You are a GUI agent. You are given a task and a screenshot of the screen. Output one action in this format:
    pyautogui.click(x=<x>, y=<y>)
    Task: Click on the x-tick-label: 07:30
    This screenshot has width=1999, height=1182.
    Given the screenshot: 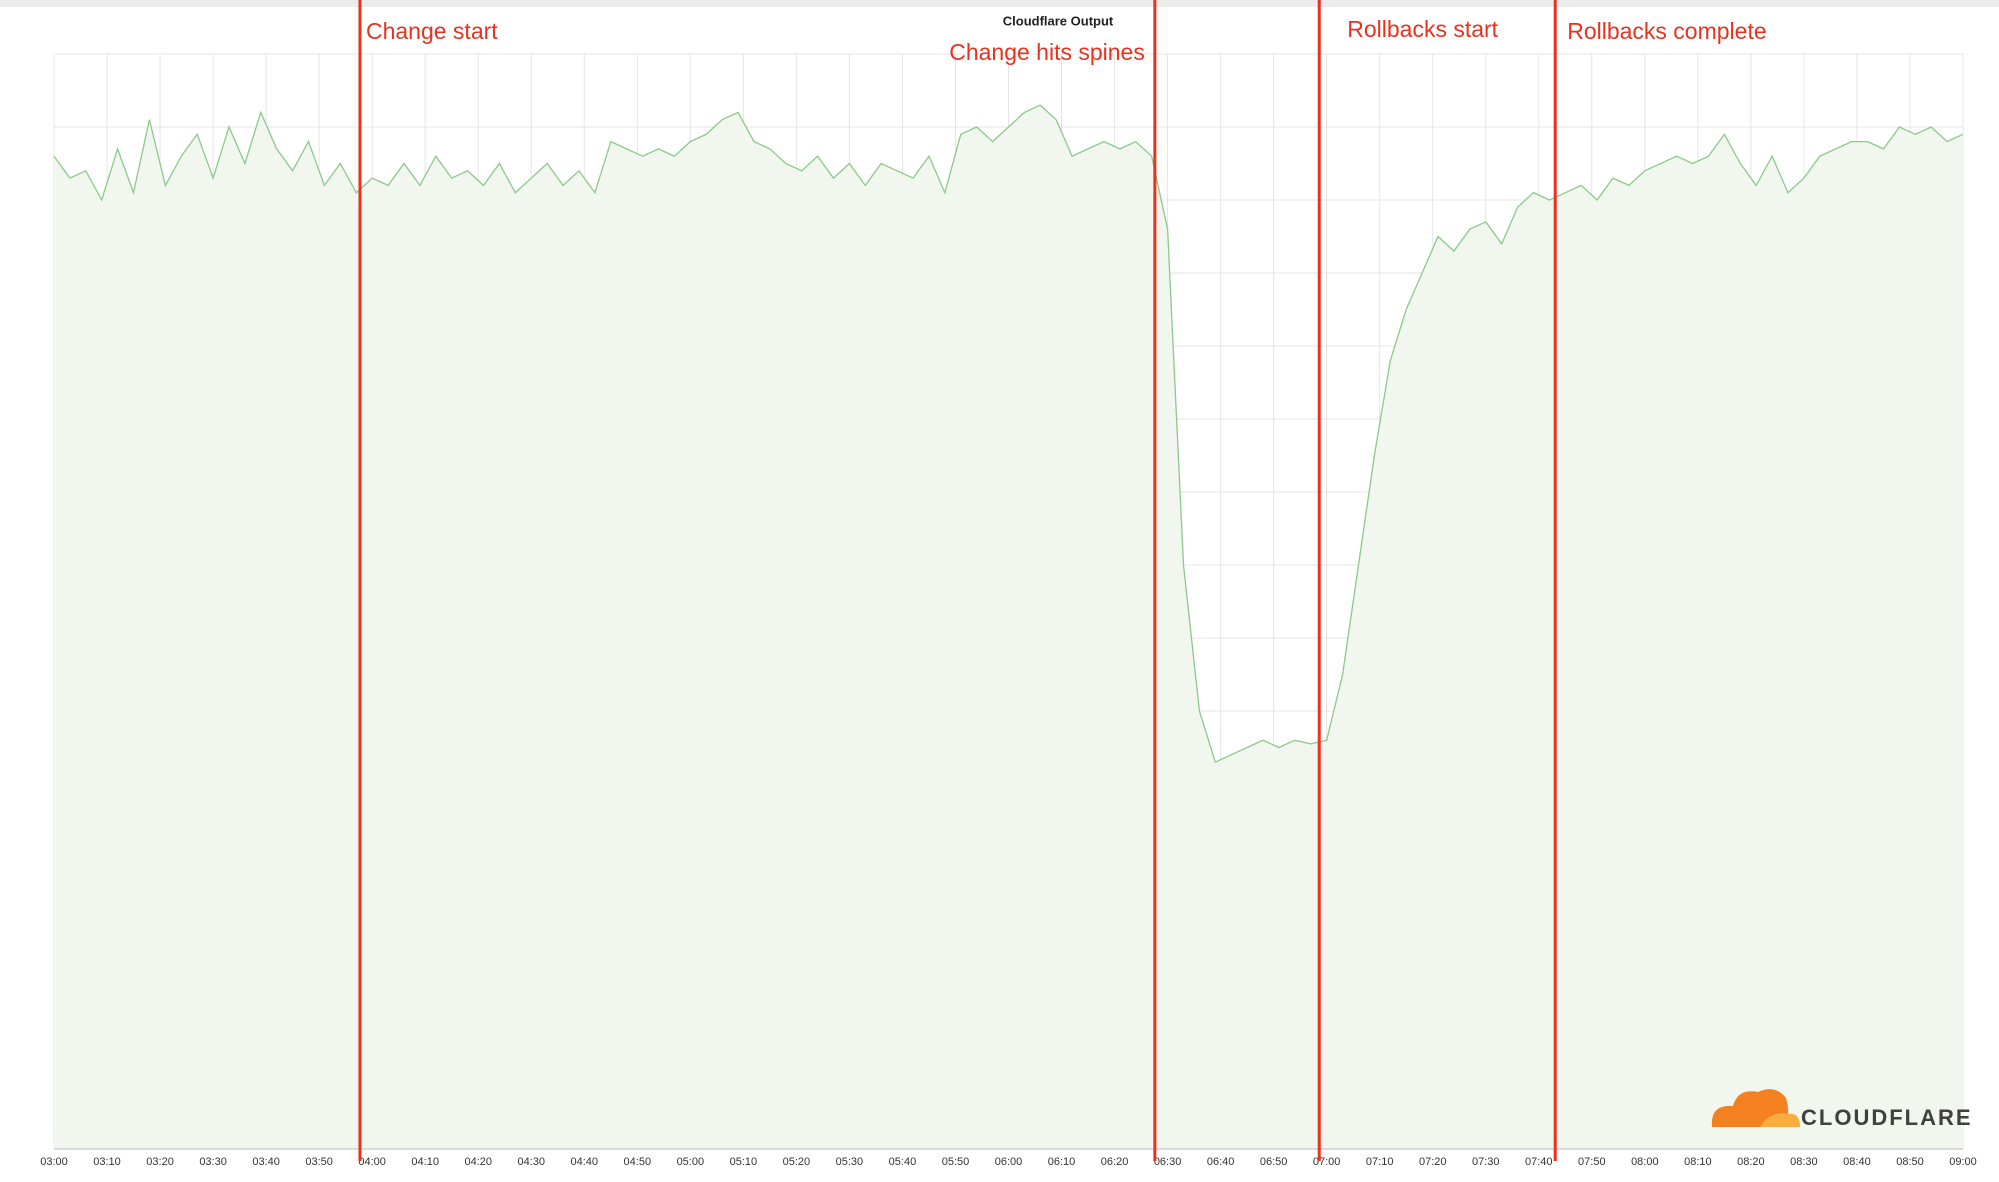 What is the action you would take?
    pyautogui.click(x=1486, y=1162)
    